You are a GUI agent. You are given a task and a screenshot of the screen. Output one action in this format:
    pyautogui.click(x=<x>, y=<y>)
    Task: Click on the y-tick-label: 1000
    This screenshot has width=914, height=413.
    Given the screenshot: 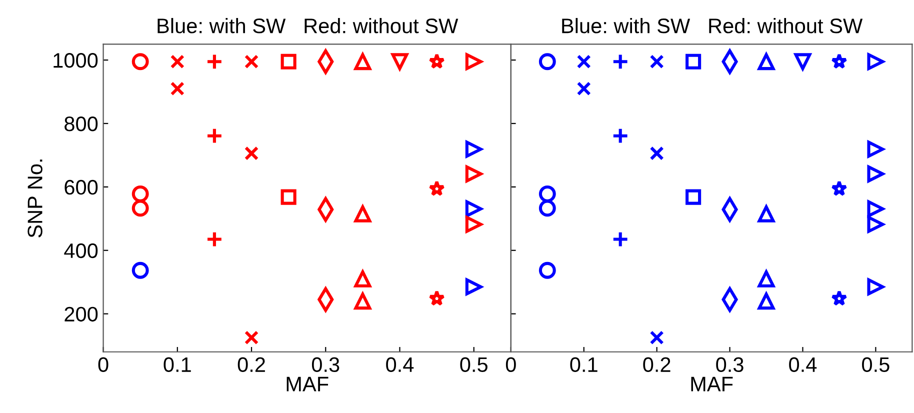 What is the action you would take?
    pyautogui.click(x=76, y=60)
    